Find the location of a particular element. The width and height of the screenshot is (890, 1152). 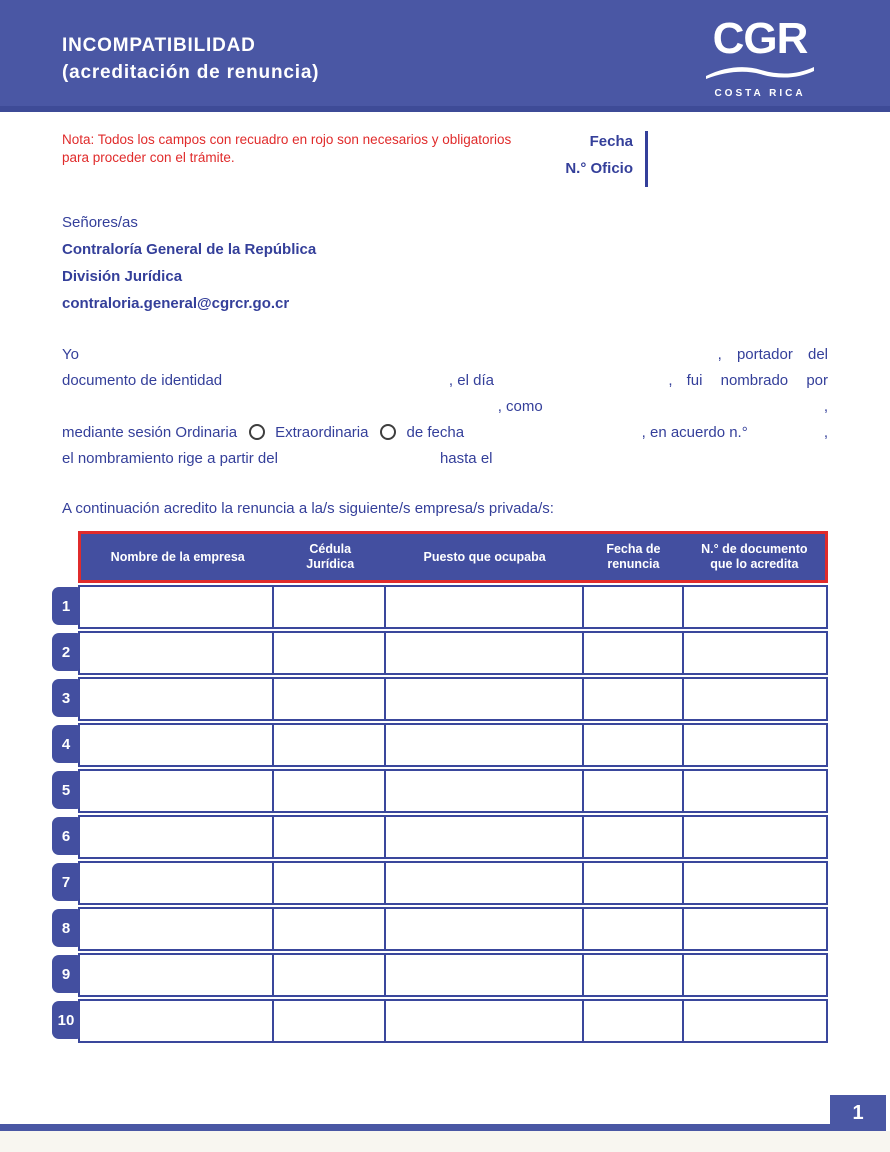

row-number-badge: 4 is located at coordinates (66, 744).